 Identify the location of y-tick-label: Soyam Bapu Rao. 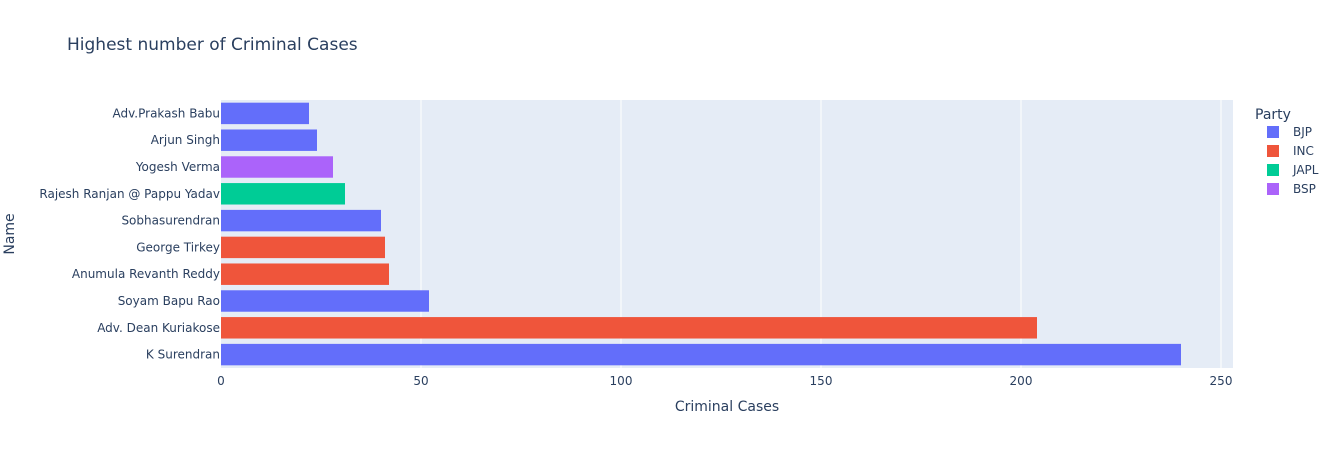
(169, 301).